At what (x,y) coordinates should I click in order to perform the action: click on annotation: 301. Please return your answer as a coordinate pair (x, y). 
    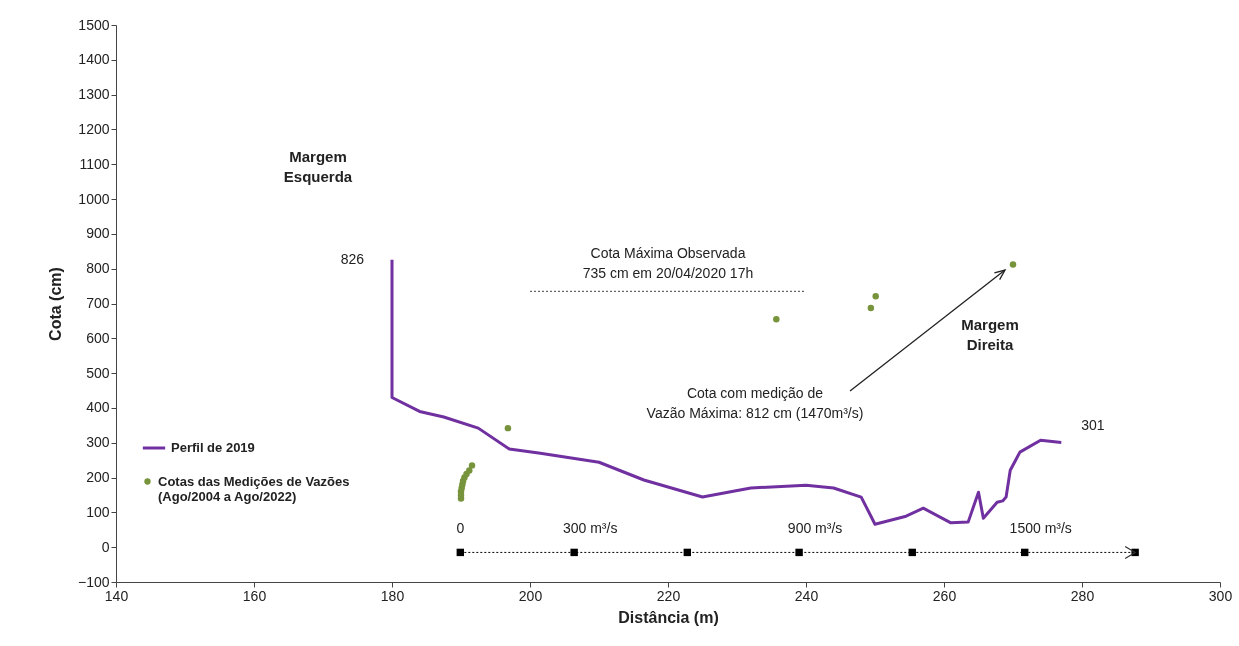
    Looking at the image, I should click on (1093, 425).